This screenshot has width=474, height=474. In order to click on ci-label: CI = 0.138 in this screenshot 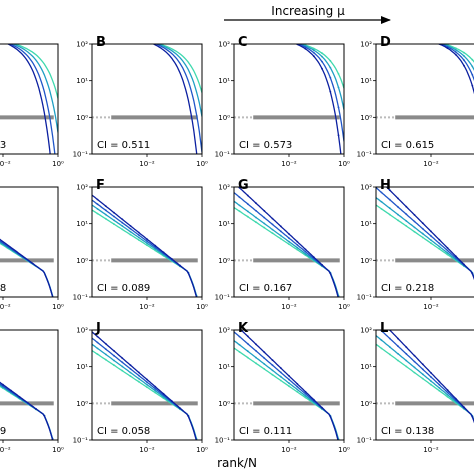, I will do `click(407, 431)`.